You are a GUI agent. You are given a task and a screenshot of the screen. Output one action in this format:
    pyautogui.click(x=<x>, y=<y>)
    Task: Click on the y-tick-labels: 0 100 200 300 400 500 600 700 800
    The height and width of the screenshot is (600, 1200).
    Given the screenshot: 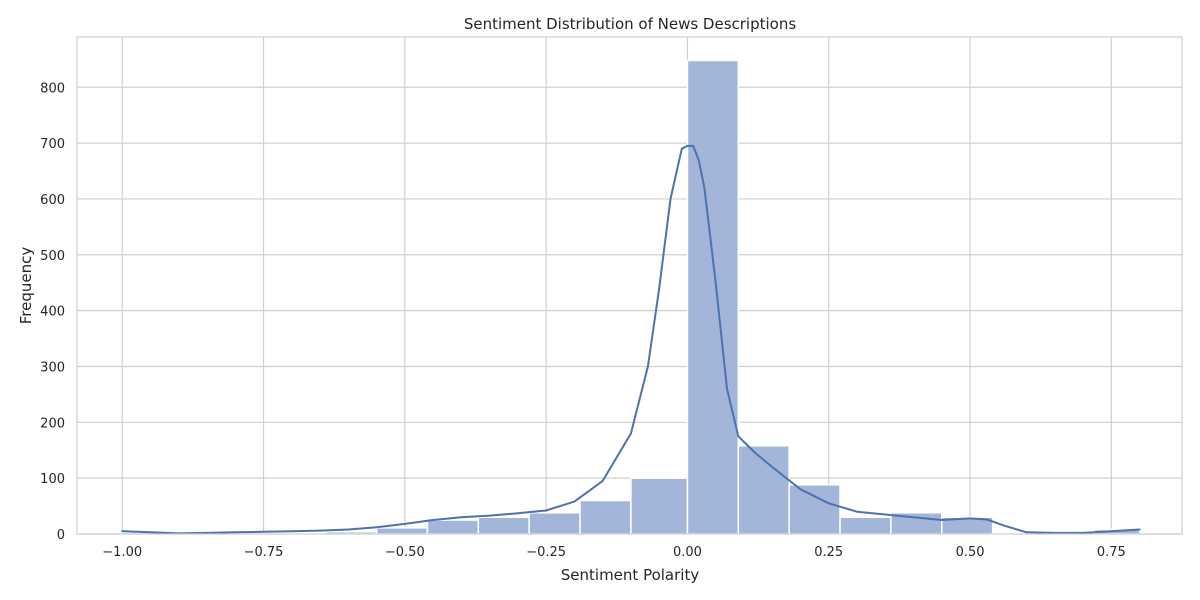 What is the action you would take?
    pyautogui.click(x=52, y=312)
    